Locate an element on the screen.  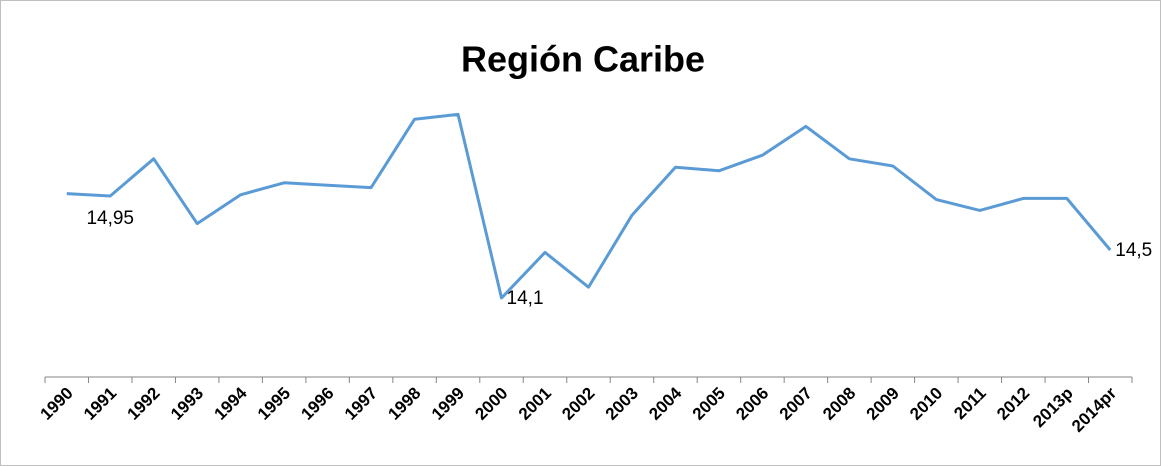
data-label: 14,5 is located at coordinates (1133, 250).